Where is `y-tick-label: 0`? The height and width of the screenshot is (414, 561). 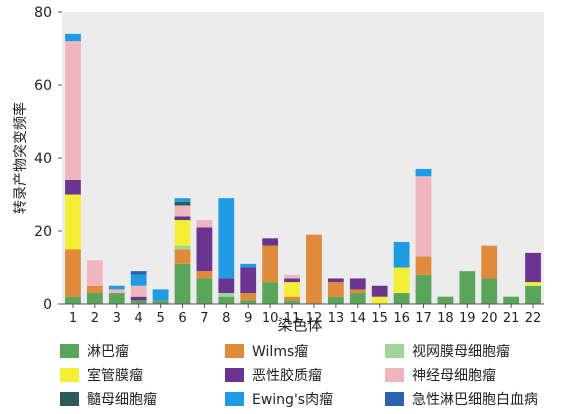 y-tick-label: 0 is located at coordinates (47, 305).